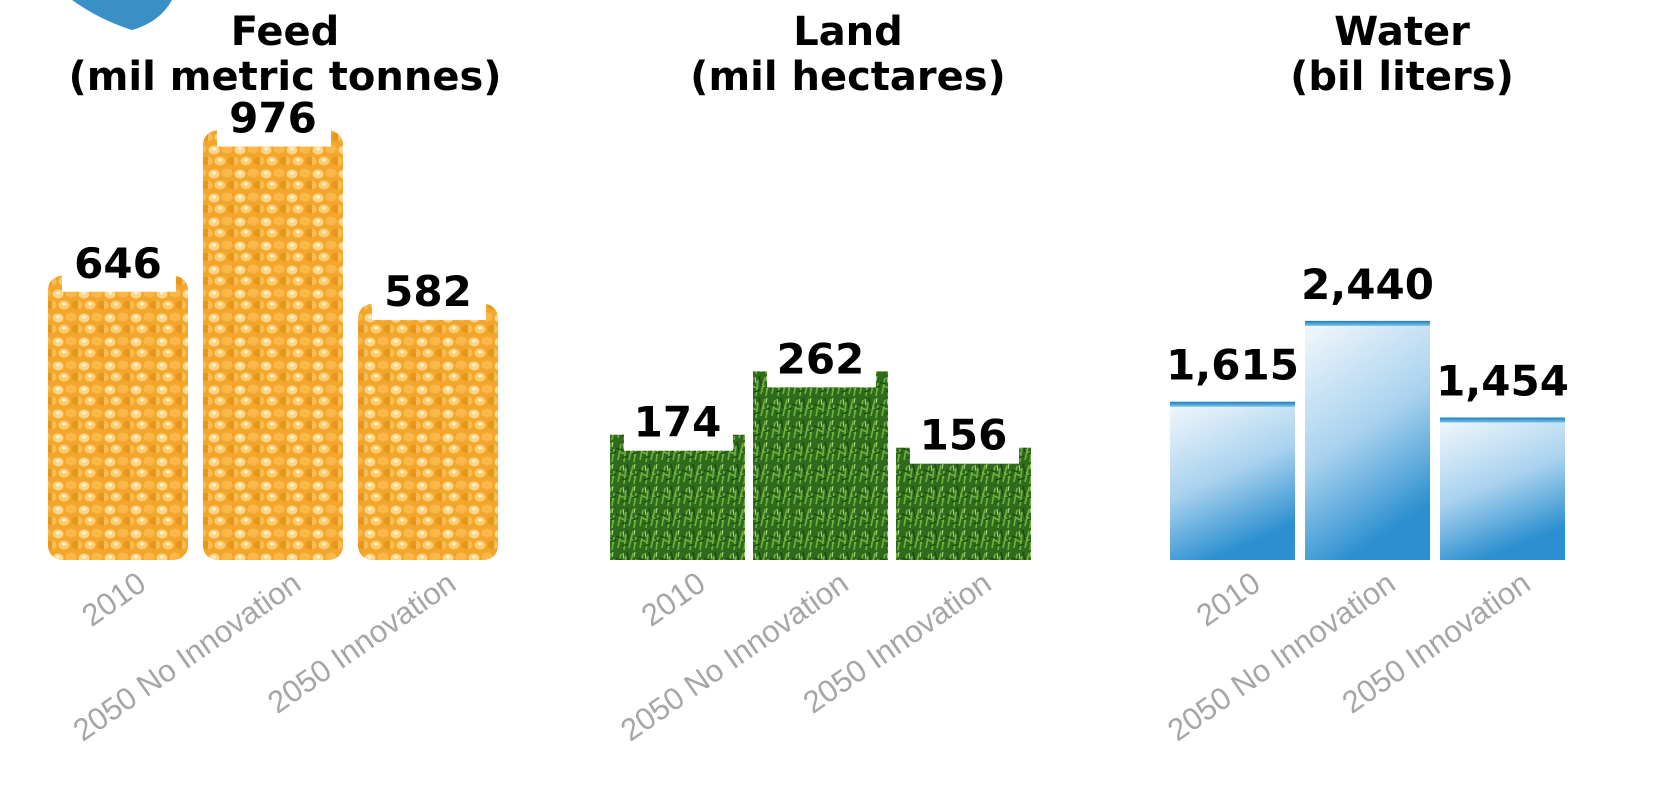 The image size is (1655, 812). I want to click on value-label: 1,454, so click(1502, 381).